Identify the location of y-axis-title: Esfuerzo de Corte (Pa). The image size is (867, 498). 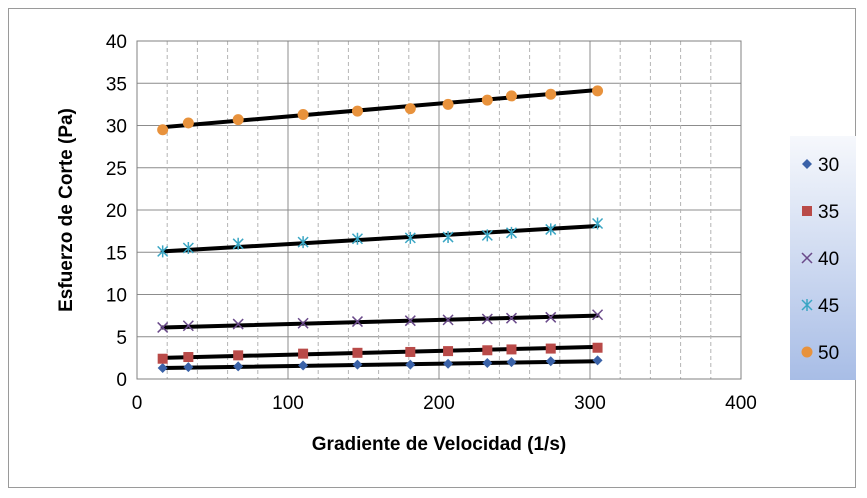
(66, 210).